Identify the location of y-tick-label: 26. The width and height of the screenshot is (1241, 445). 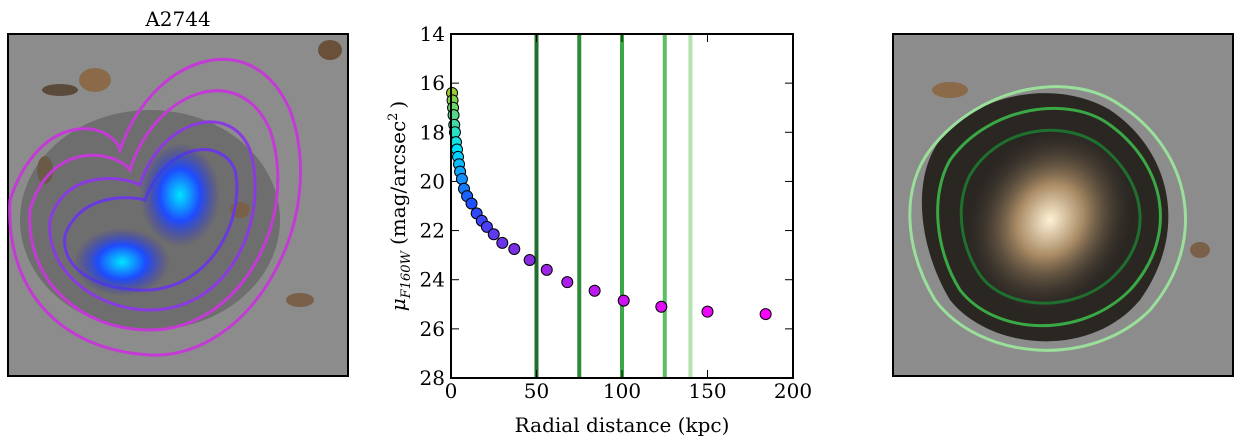
(432, 329).